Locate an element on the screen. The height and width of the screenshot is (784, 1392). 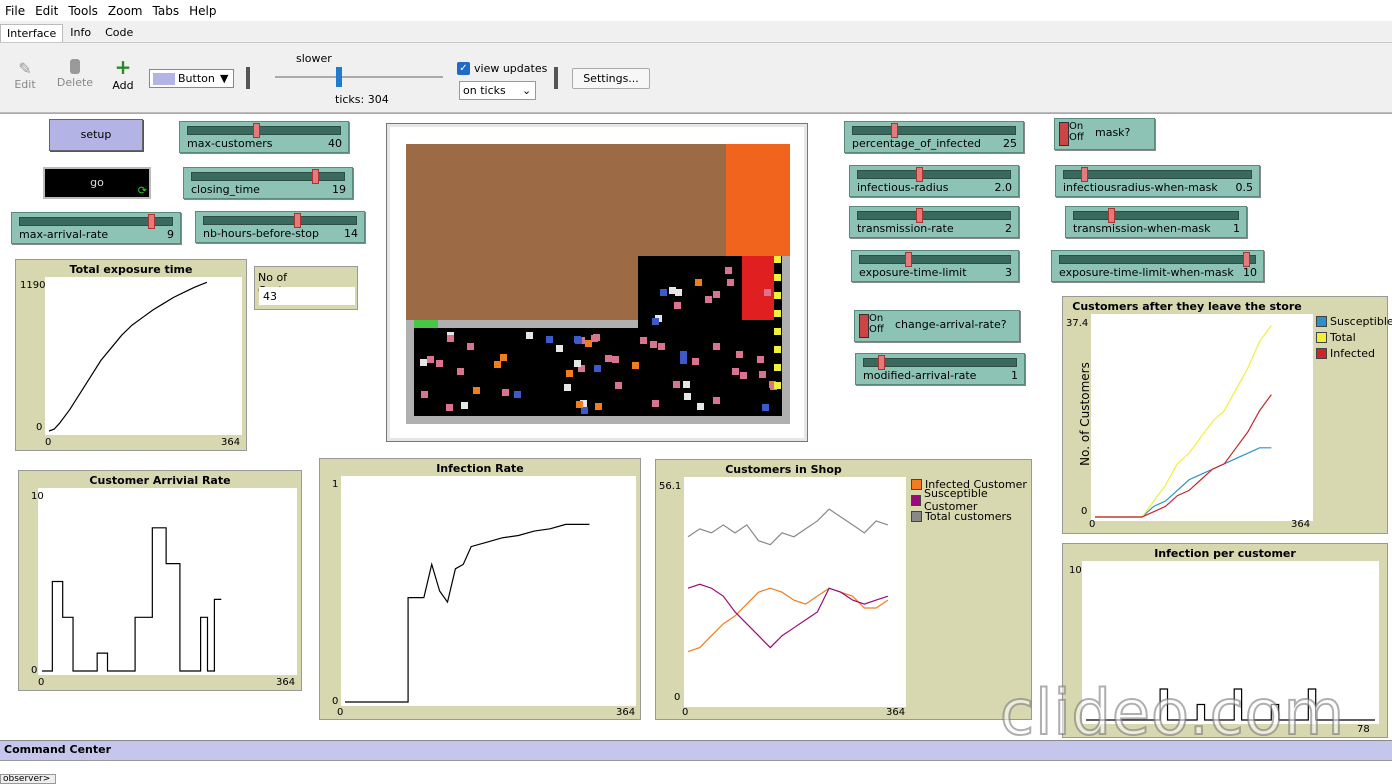
series-line-infected is located at coordinates (1183, 456).